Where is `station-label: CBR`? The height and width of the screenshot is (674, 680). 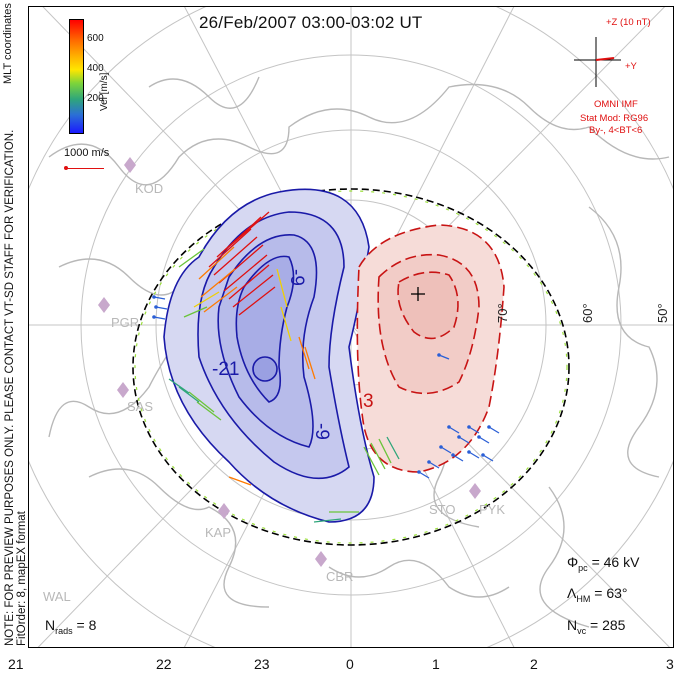 station-label: CBR is located at coordinates (340, 576).